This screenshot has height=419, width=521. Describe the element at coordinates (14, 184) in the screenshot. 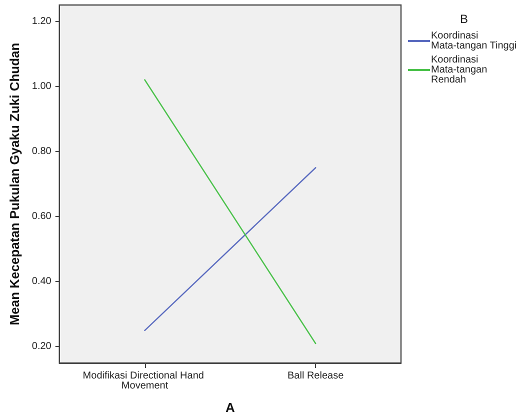

I see `y-axis-title: Mean Kecepatan Pukulan Gyaku Zuki Chudan` at that location.